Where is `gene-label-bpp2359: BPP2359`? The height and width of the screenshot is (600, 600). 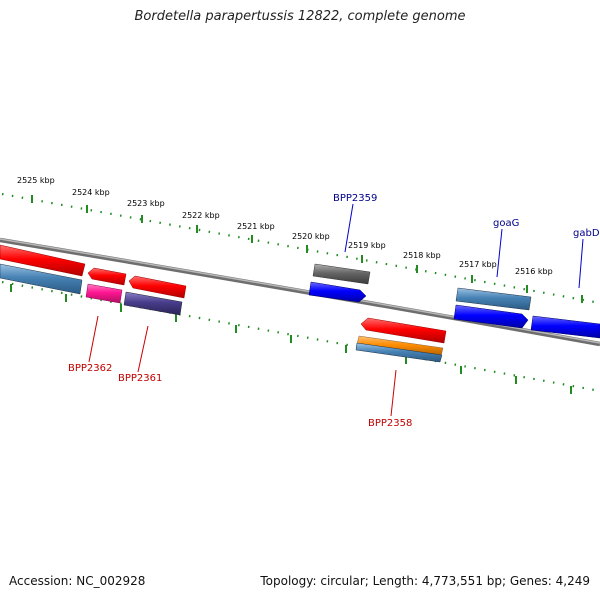
gene-label-bpp2359: BPP2359 is located at coordinates (355, 198).